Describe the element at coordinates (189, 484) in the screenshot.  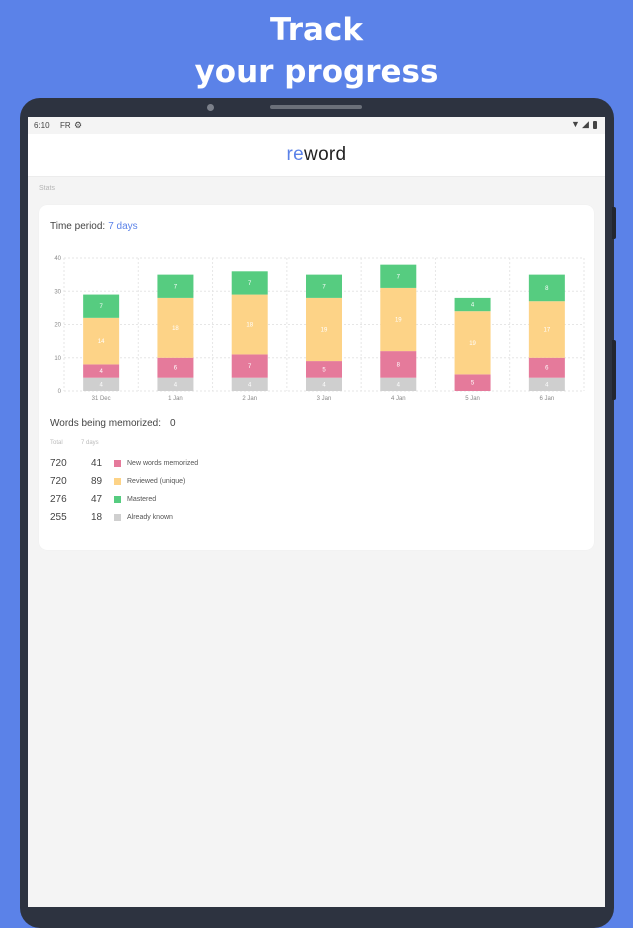
I see `legend-row: 720 89 Reviewed (unique)` at that location.